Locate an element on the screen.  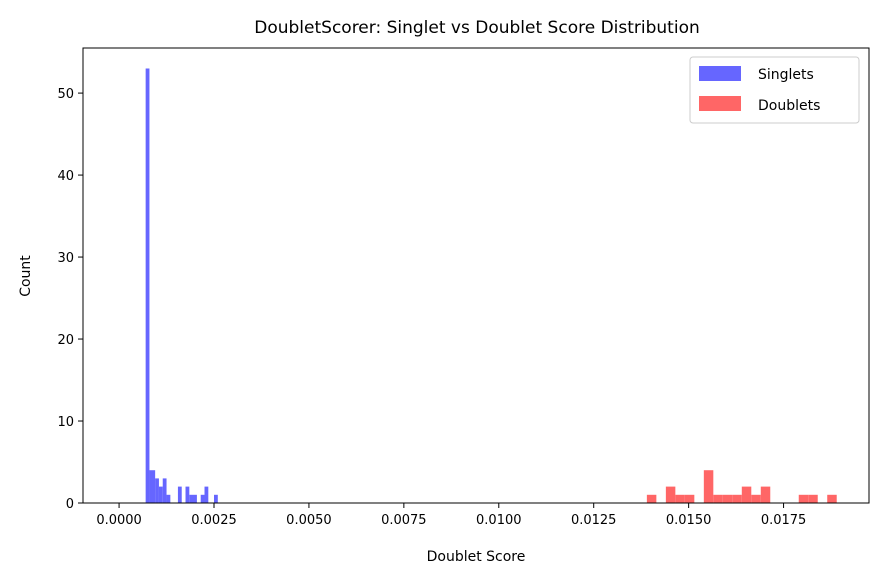
legend: Singlets Doublets is located at coordinates (774, 90).